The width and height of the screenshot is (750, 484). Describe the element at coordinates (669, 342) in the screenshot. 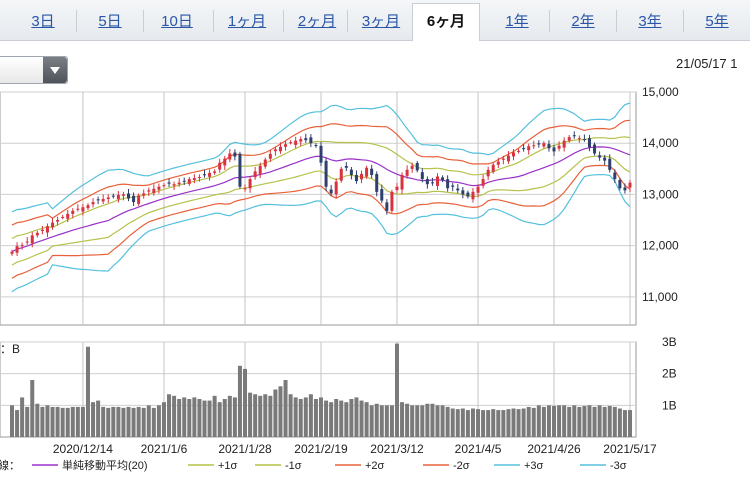

I see `volume-tick-label: 3B` at that location.